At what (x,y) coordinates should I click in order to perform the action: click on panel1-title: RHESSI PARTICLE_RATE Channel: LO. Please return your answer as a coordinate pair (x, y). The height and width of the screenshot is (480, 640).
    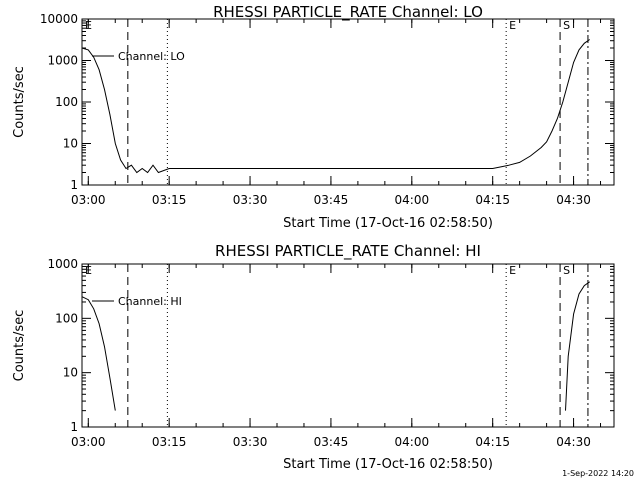
    Looking at the image, I should click on (348, 12).